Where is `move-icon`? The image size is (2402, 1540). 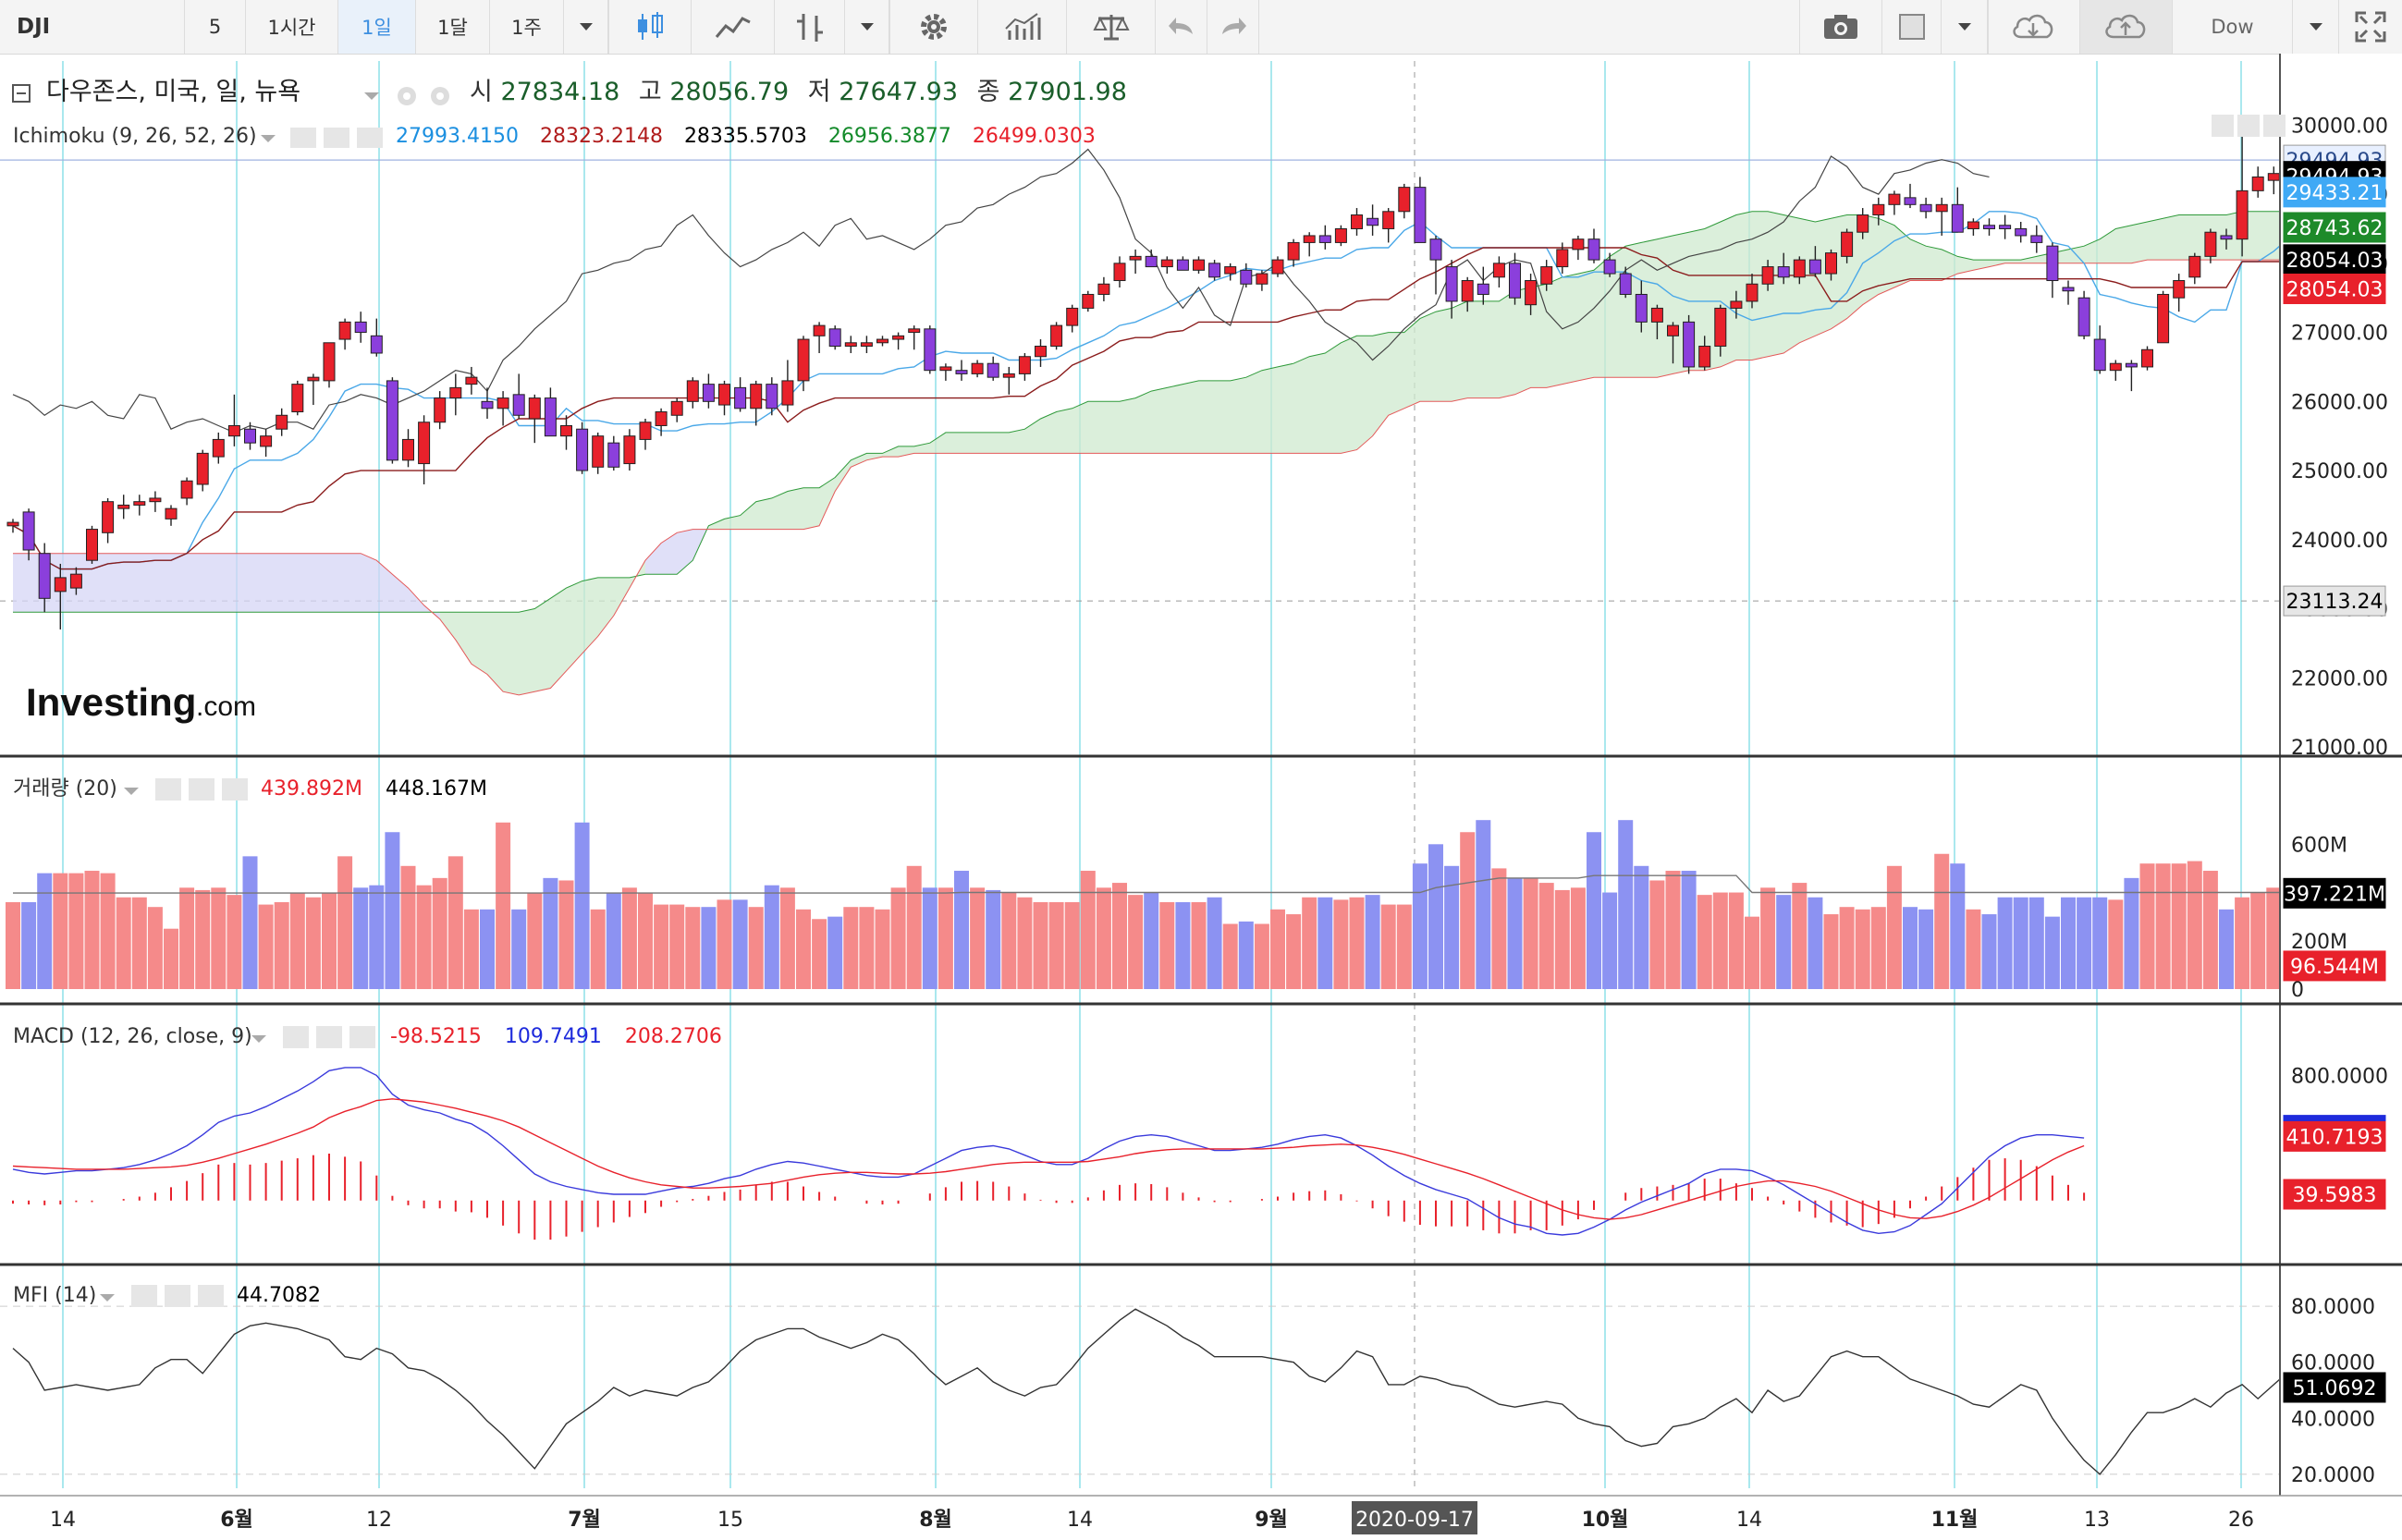 move-icon is located at coordinates (2248, 126).